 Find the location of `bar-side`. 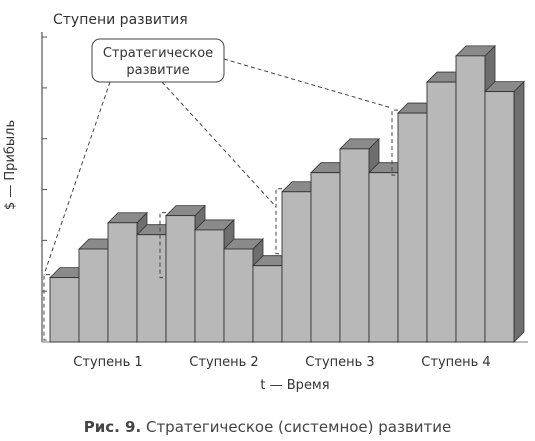

bar-side is located at coordinates (519, 211).